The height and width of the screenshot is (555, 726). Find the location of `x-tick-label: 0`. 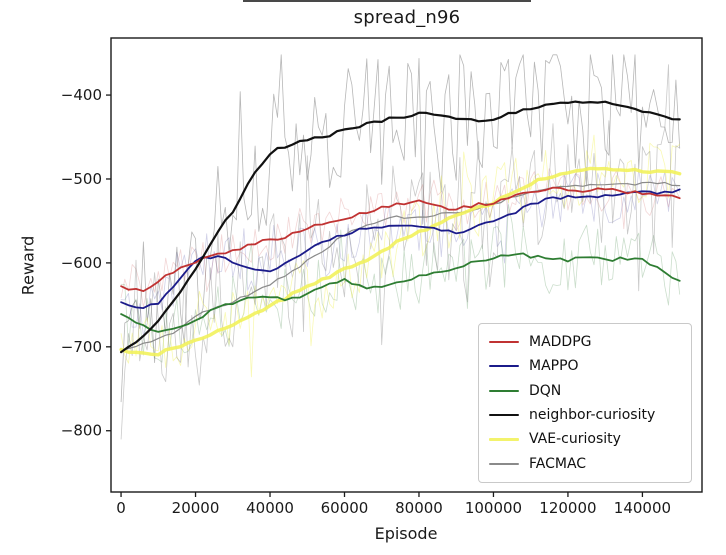

x-tick-label: 0 is located at coordinates (121, 508).